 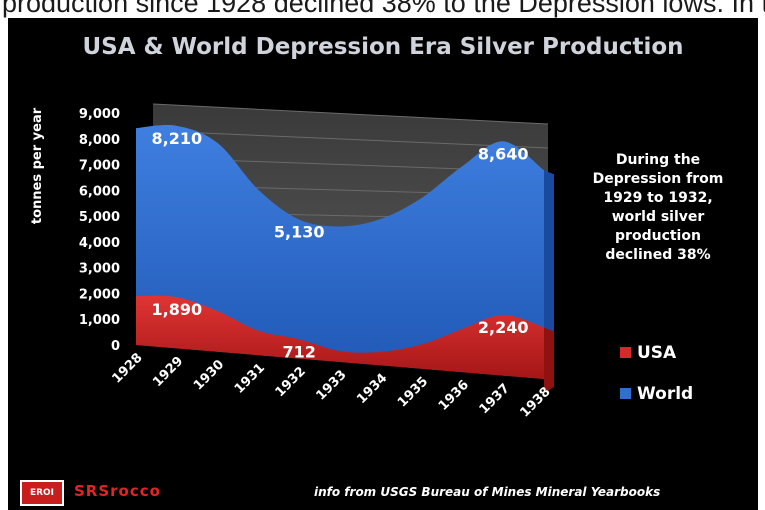 What do you see at coordinates (503, 327) in the screenshot?
I see `data-label: 2,240` at bounding box center [503, 327].